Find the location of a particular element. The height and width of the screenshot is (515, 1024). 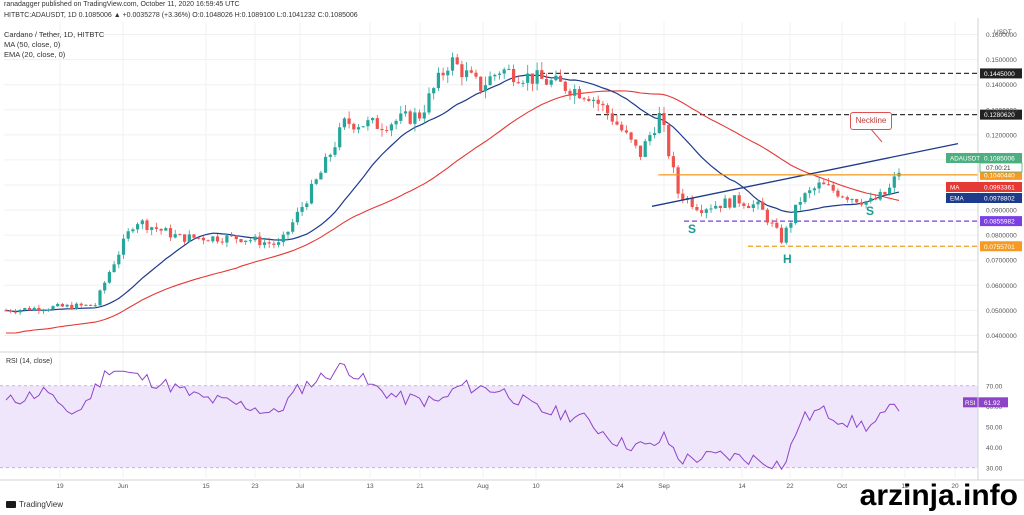

price-tick-label: 0.0500000 is located at coordinates (1001, 311).